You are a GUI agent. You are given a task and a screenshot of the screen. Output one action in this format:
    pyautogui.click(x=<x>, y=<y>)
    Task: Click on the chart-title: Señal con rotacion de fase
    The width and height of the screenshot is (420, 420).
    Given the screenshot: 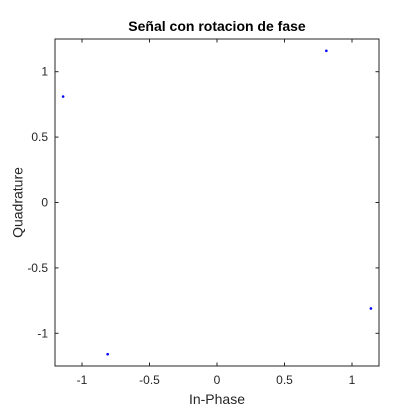 What is the action you would take?
    pyautogui.click(x=217, y=26)
    